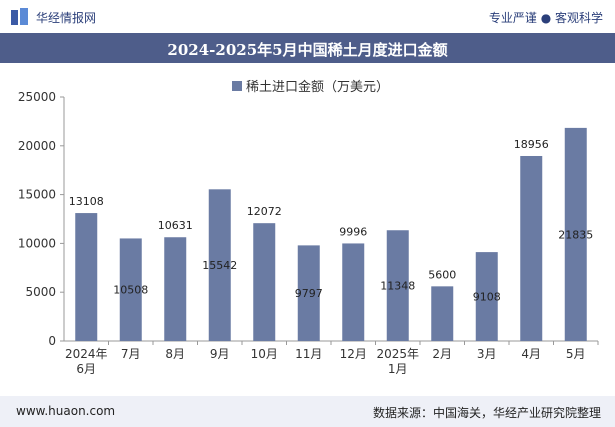 The height and width of the screenshot is (427, 615). I want to click on chart-legend: 稀土进口金额（万美元）, so click(310, 85).